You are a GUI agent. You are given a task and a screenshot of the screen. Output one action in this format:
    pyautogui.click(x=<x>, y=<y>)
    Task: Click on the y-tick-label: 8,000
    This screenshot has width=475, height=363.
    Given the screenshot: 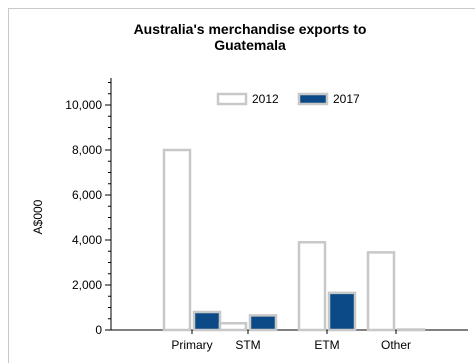 What is the action you would take?
    pyautogui.click(x=87, y=150)
    